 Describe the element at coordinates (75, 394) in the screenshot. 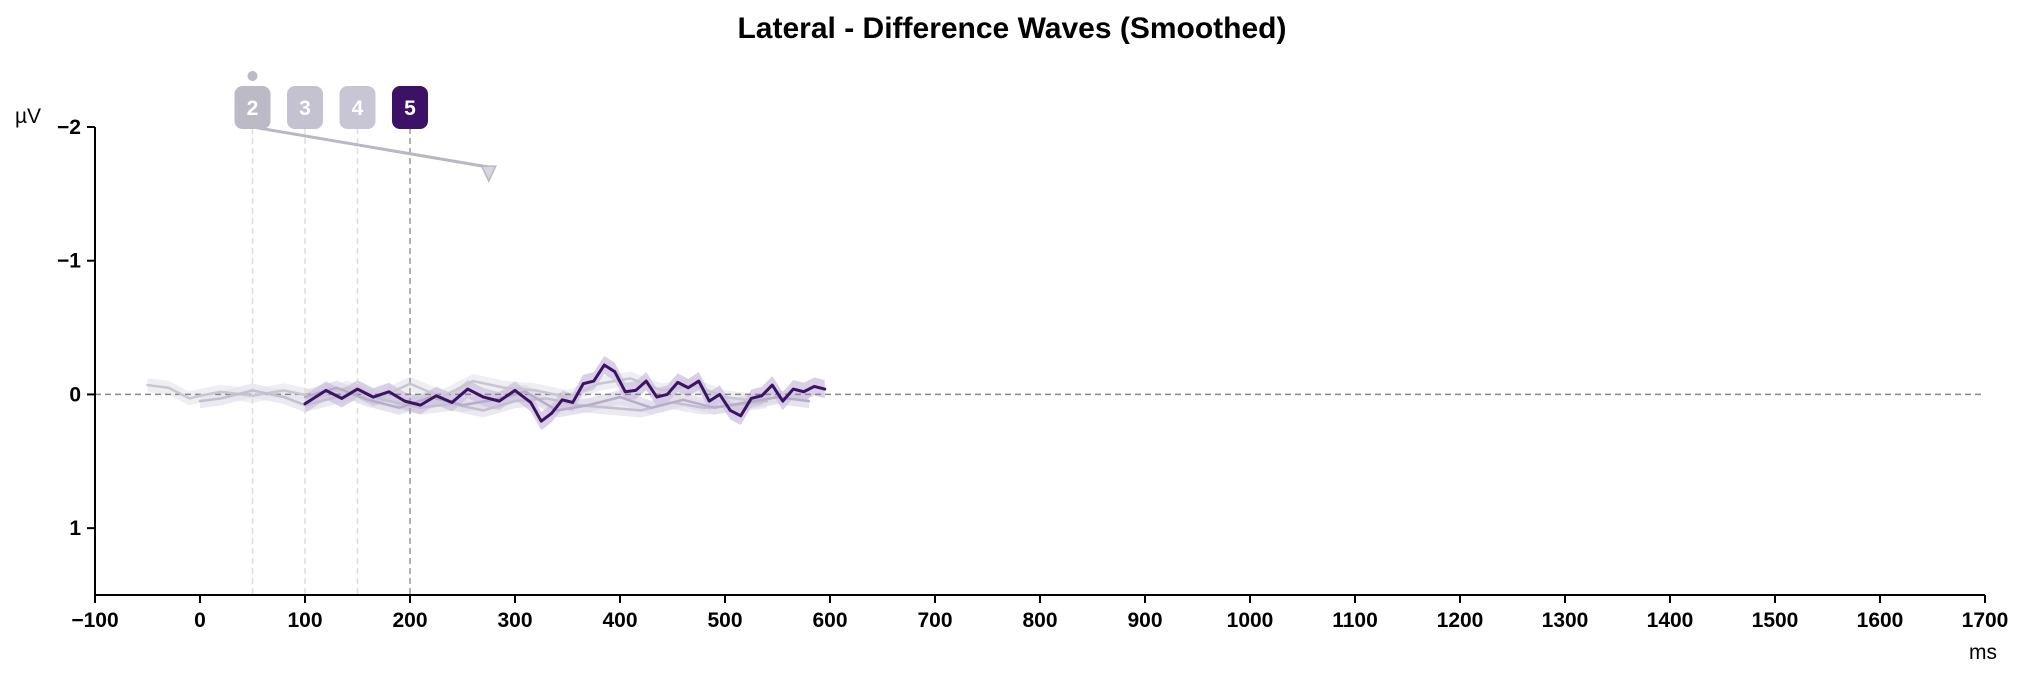

I see `y-tick-label: 0` at that location.